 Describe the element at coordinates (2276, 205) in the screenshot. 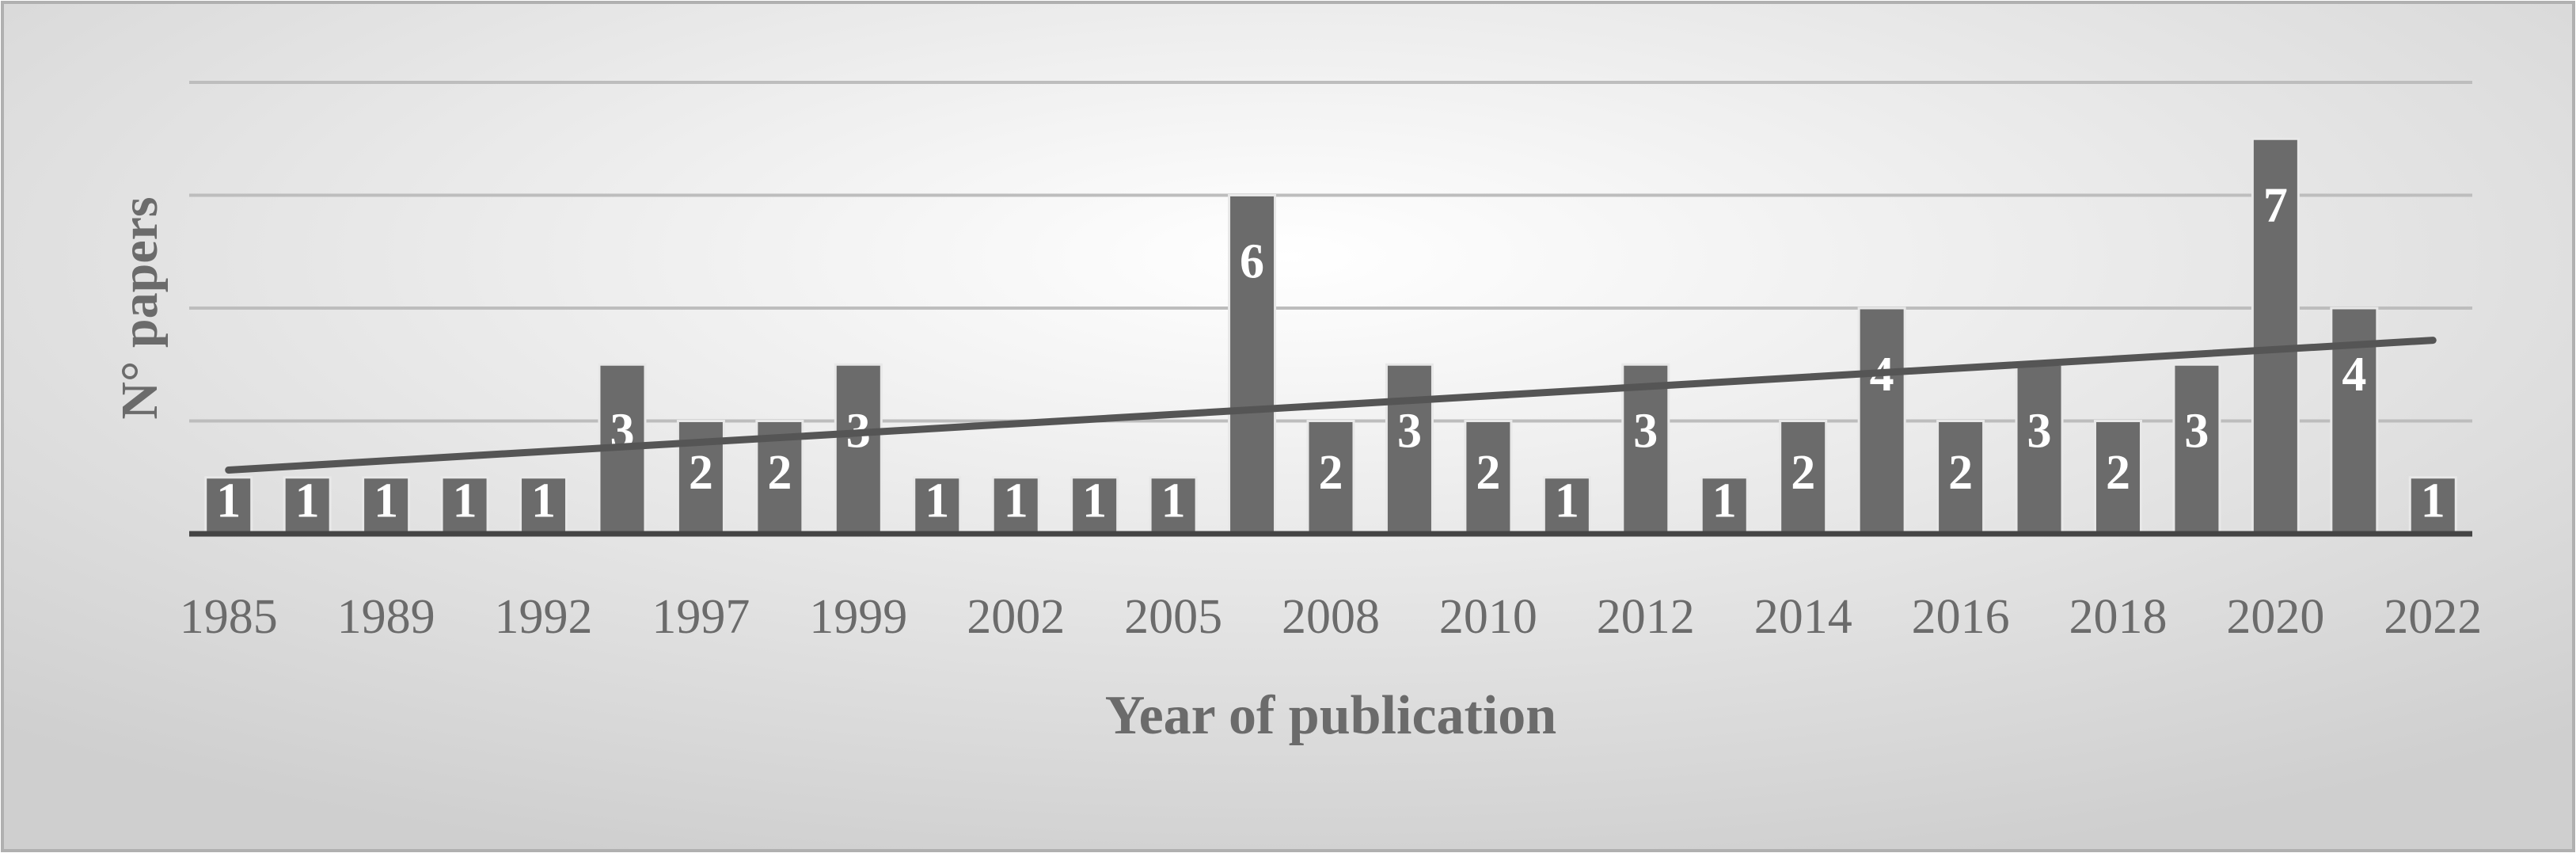

I see `value-label: 7` at that location.